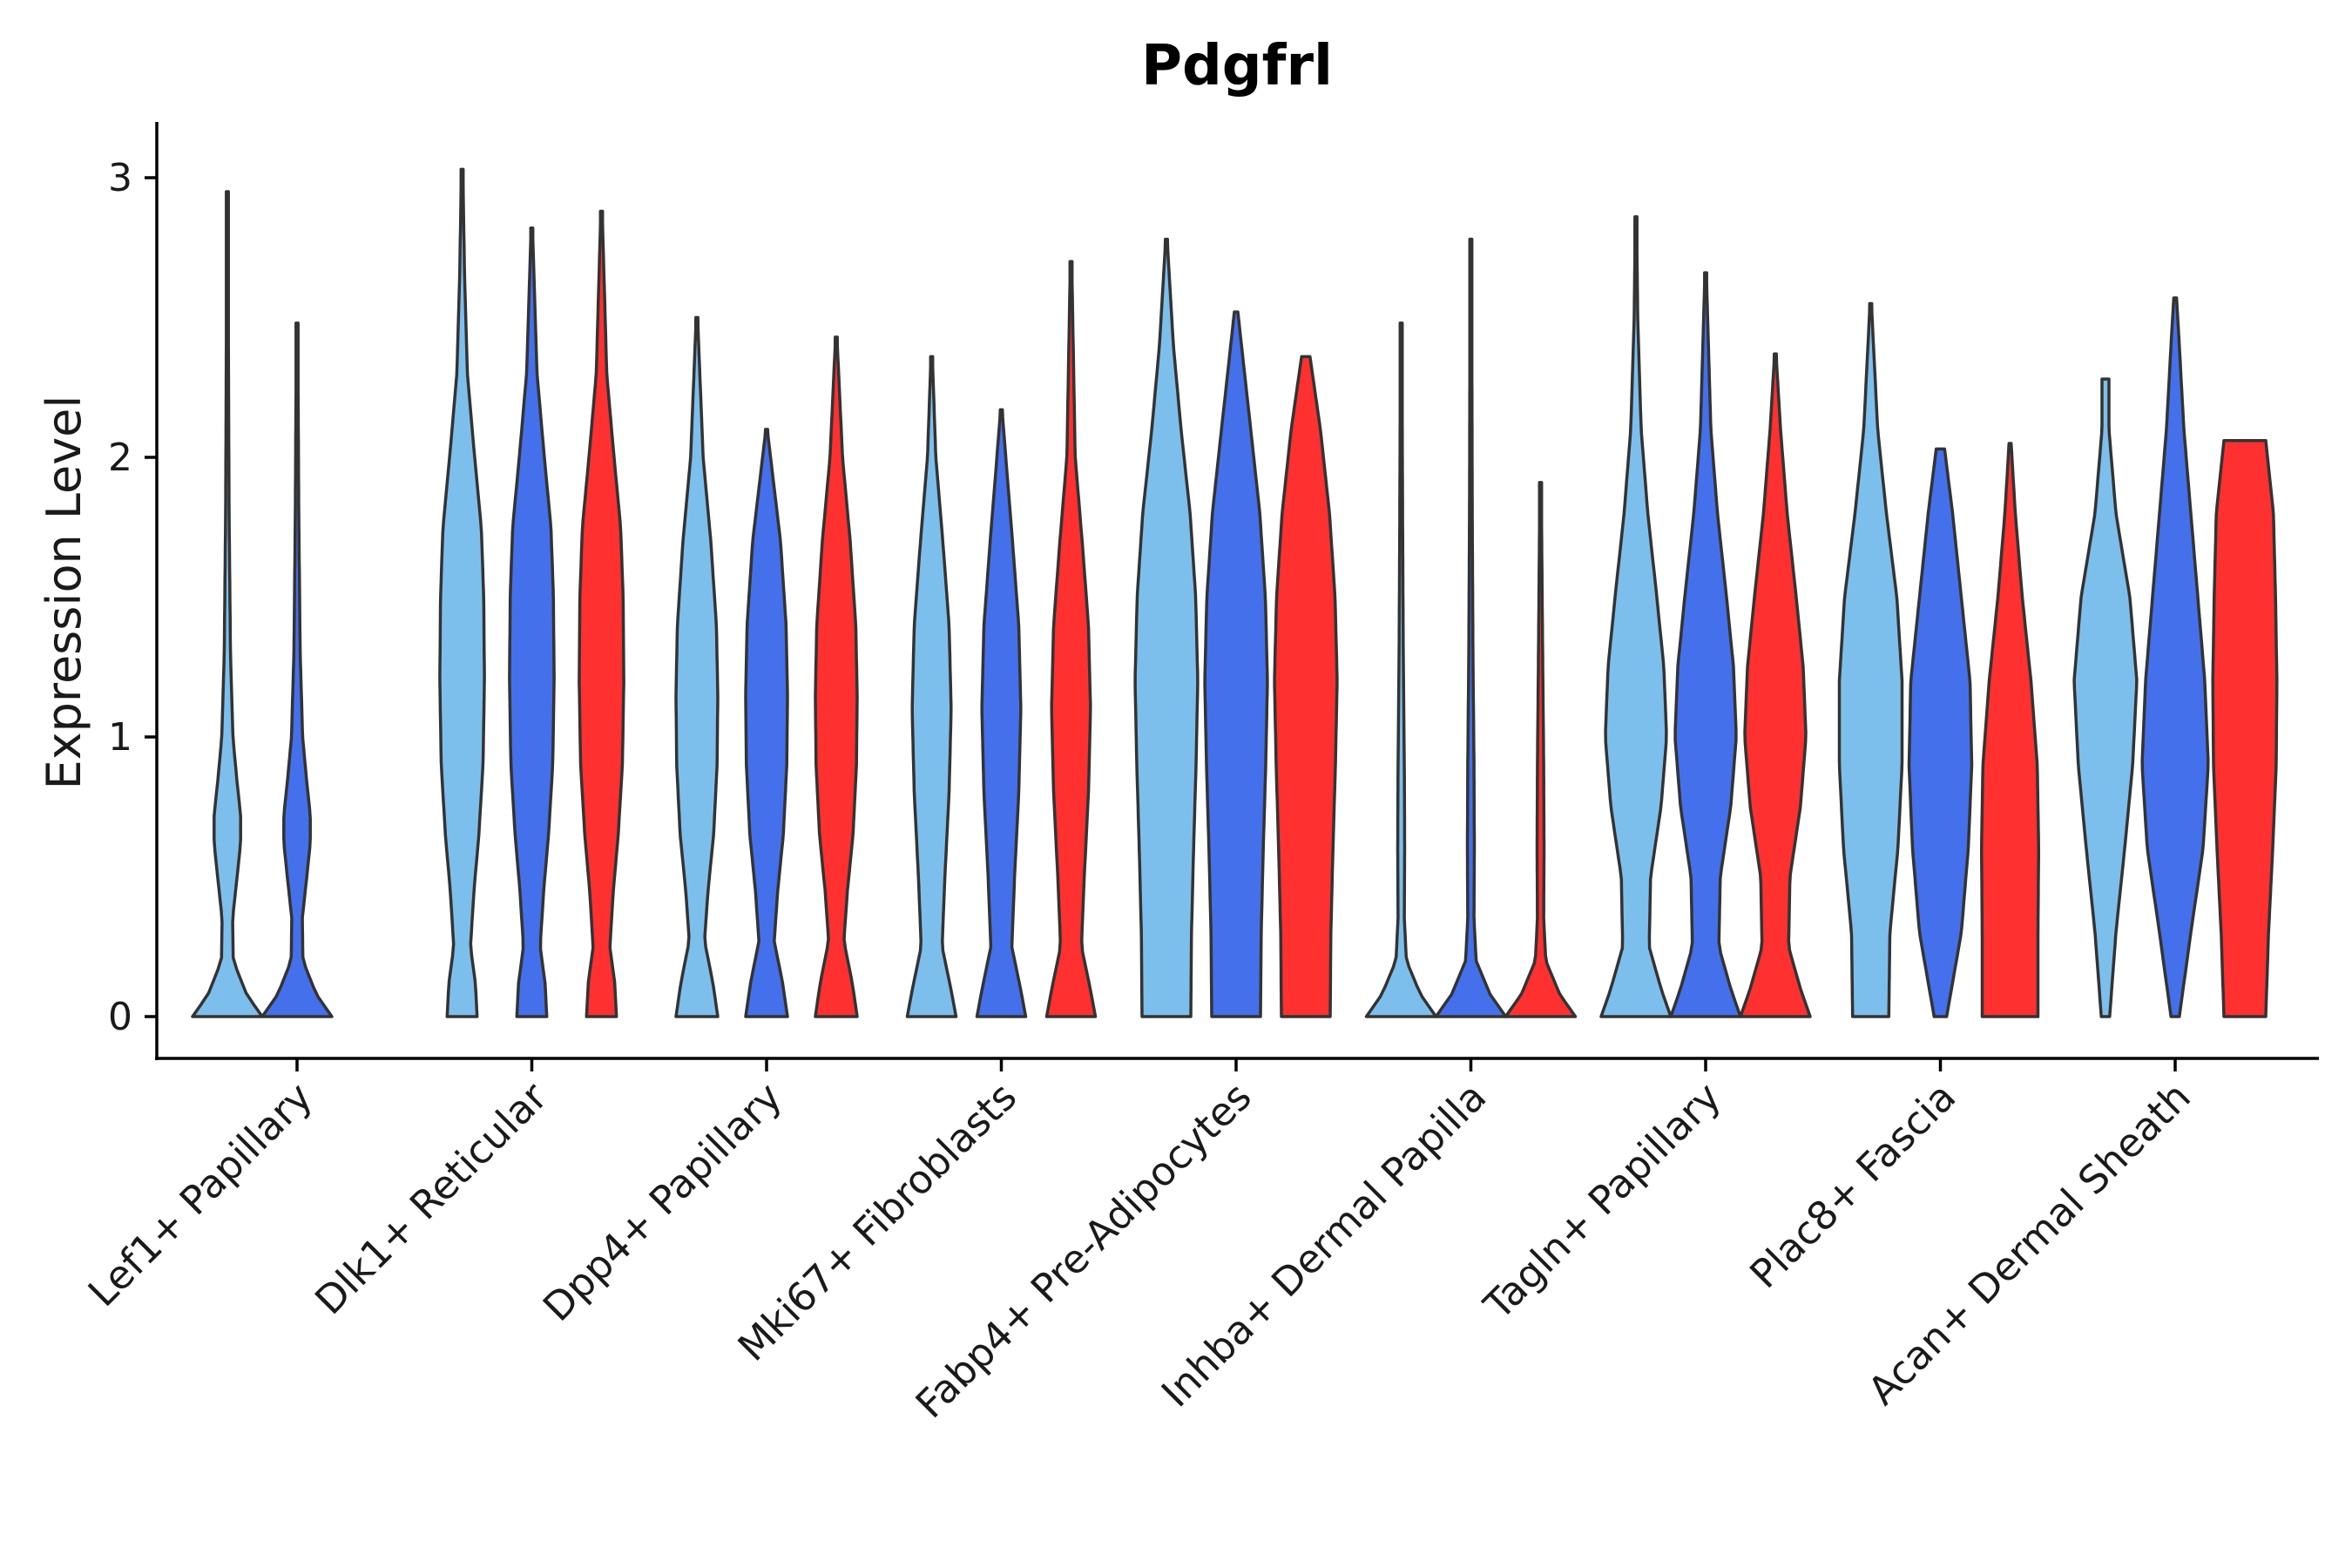 This screenshot has height=1568, width=2352. What do you see at coordinates (120, 1017) in the screenshot?
I see `y-tick-label: 0` at bounding box center [120, 1017].